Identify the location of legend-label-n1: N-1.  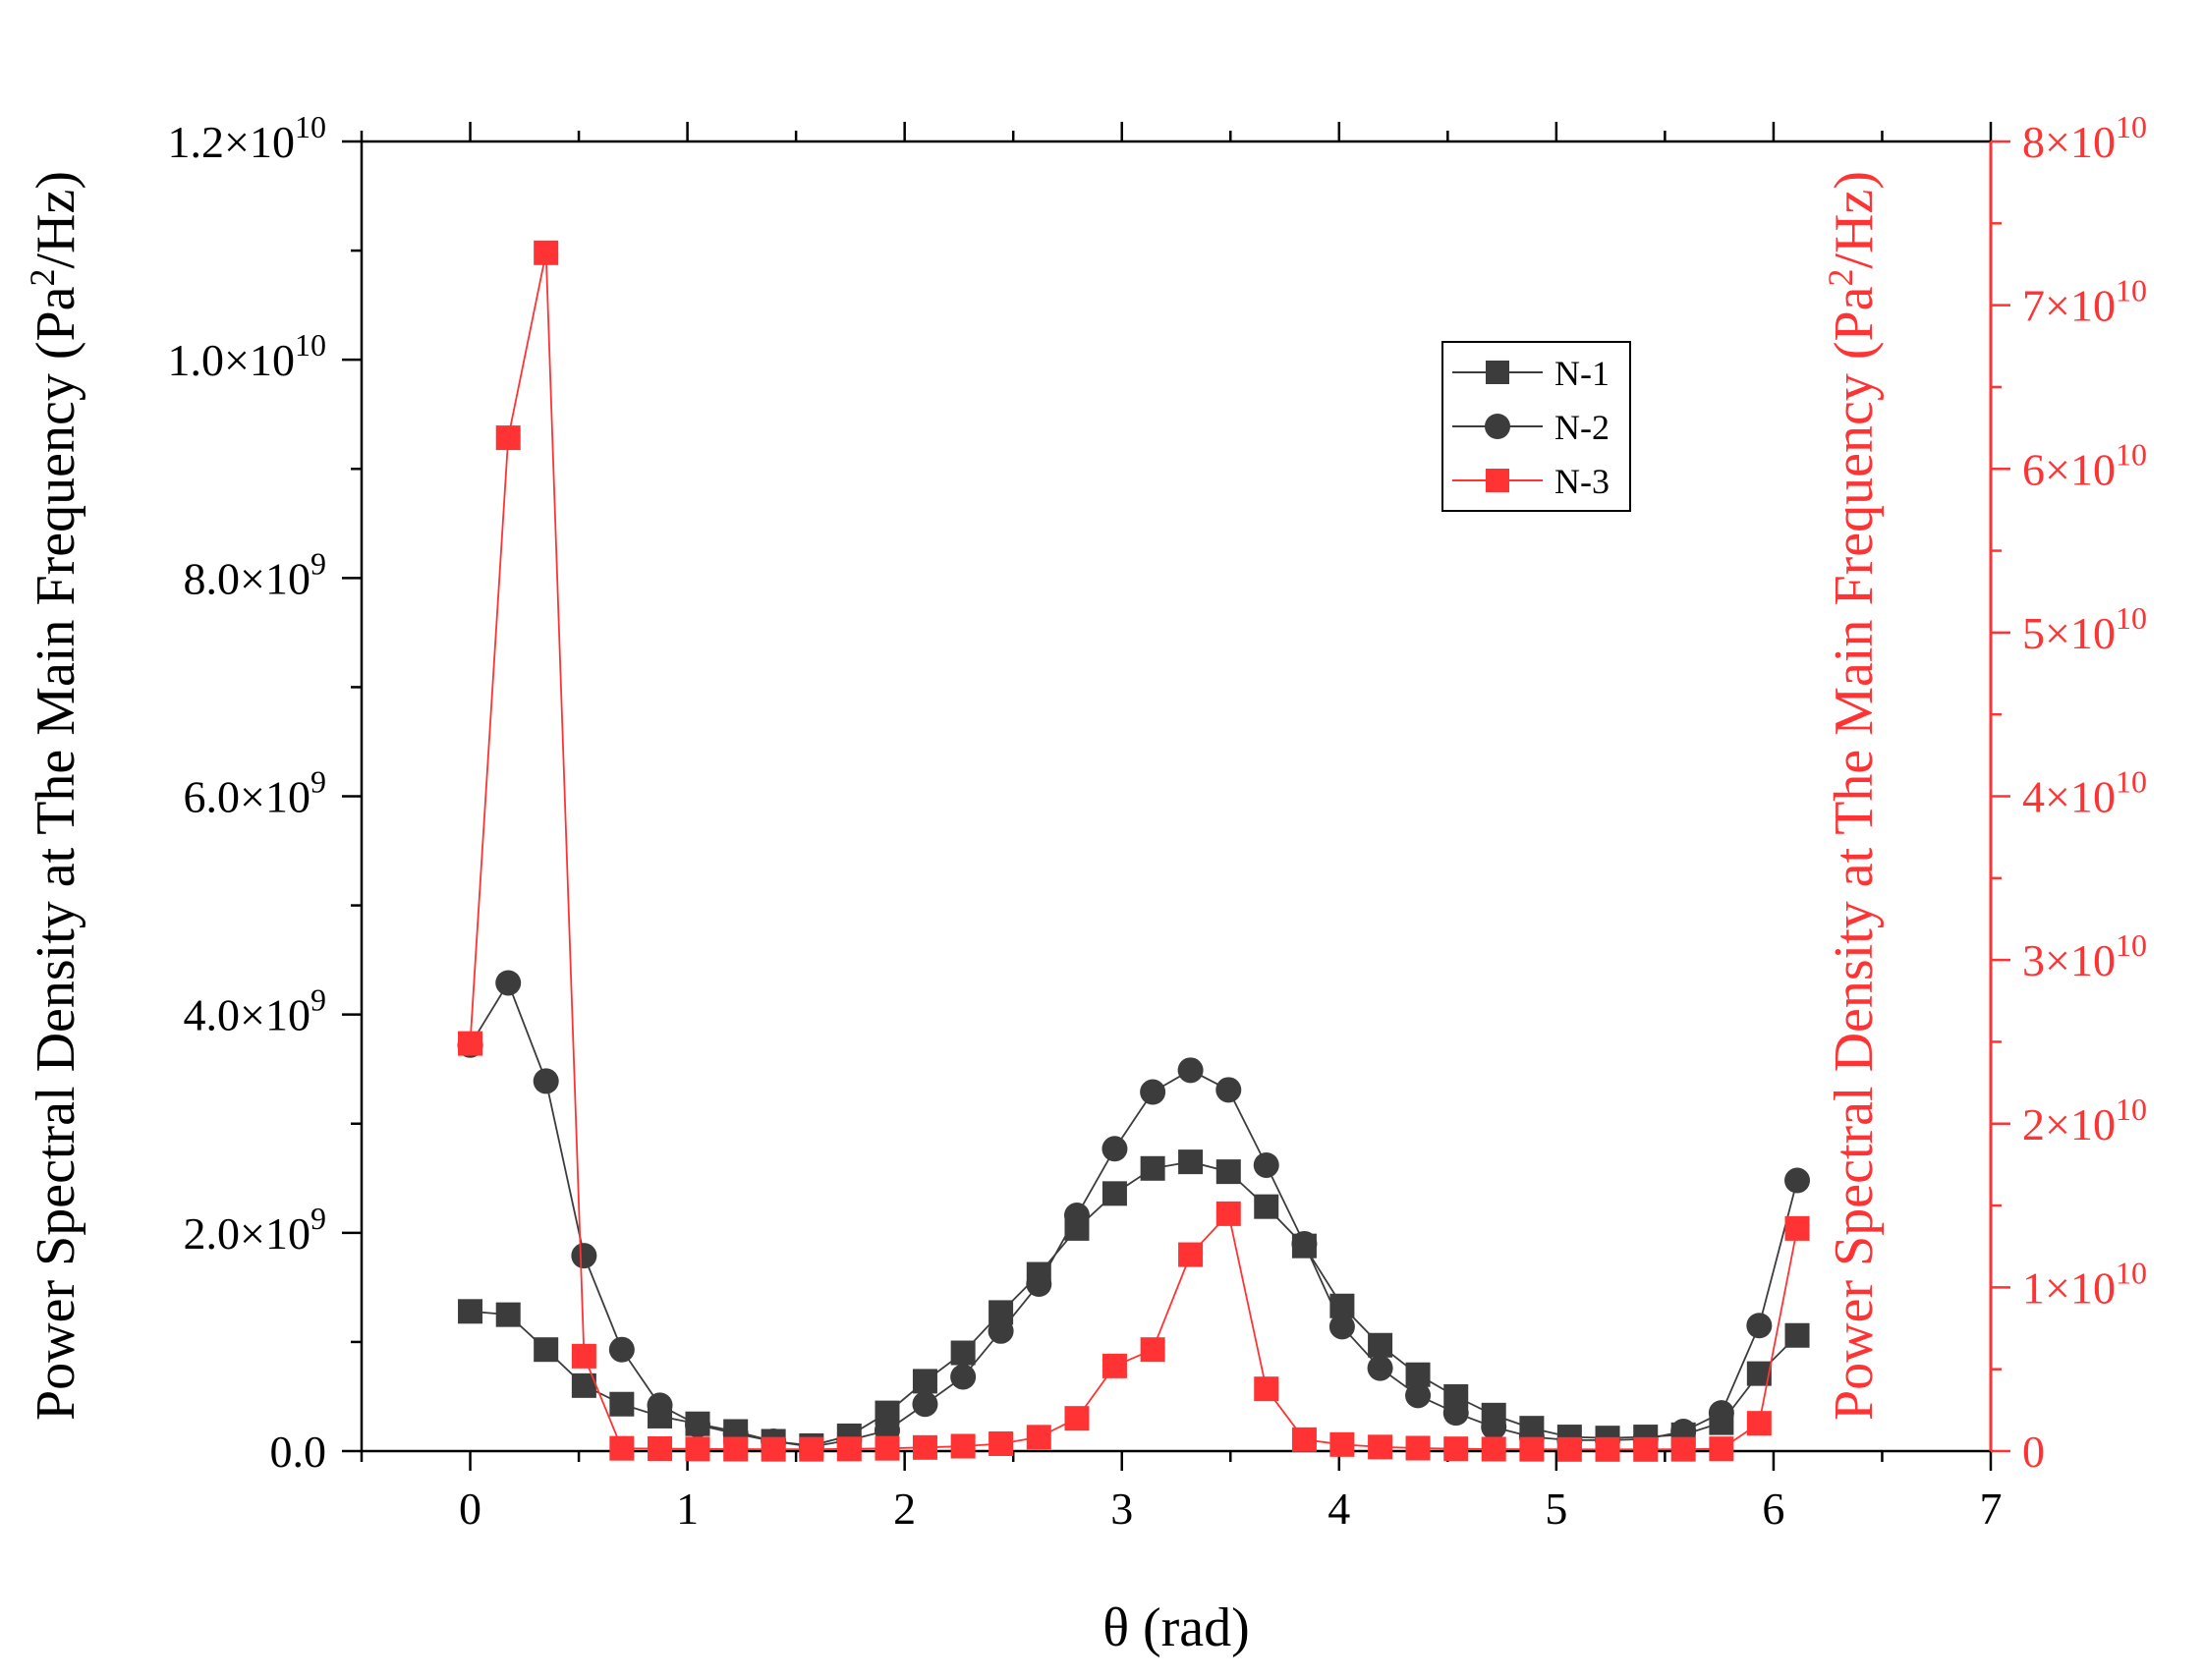
(1582, 373).